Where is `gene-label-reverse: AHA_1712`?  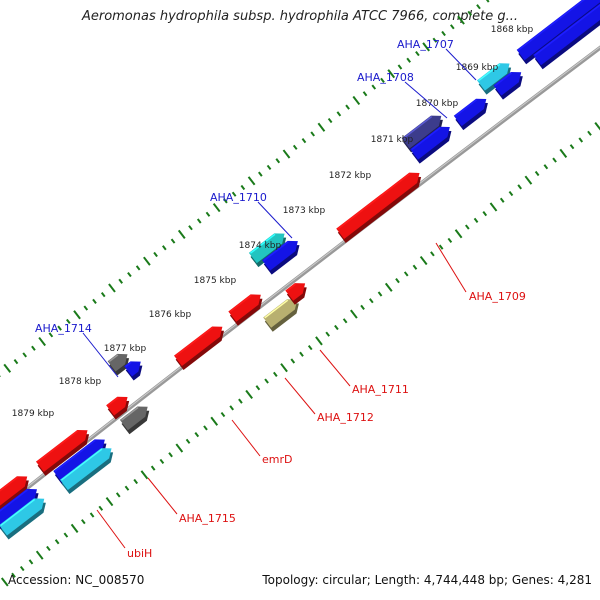 gene-label-reverse: AHA_1712 is located at coordinates (345, 417).